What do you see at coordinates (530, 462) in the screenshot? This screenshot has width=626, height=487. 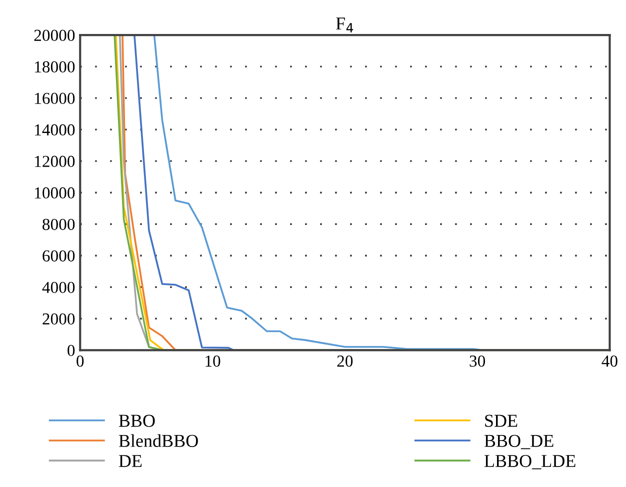 I see `legend-label: LBBO_LDE` at bounding box center [530, 462].